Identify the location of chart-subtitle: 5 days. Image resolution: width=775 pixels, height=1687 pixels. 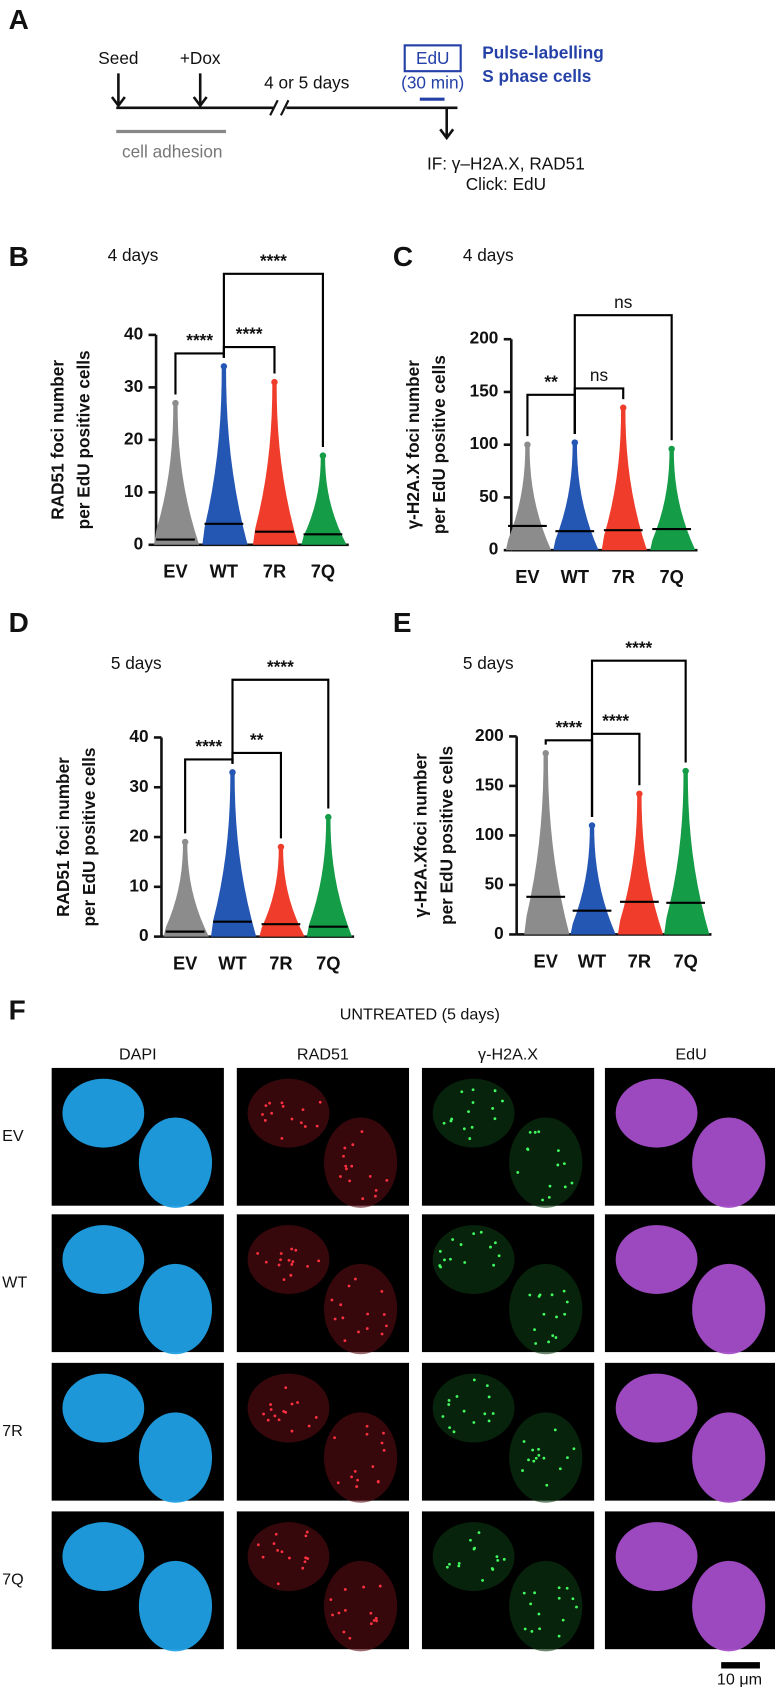
(136, 663).